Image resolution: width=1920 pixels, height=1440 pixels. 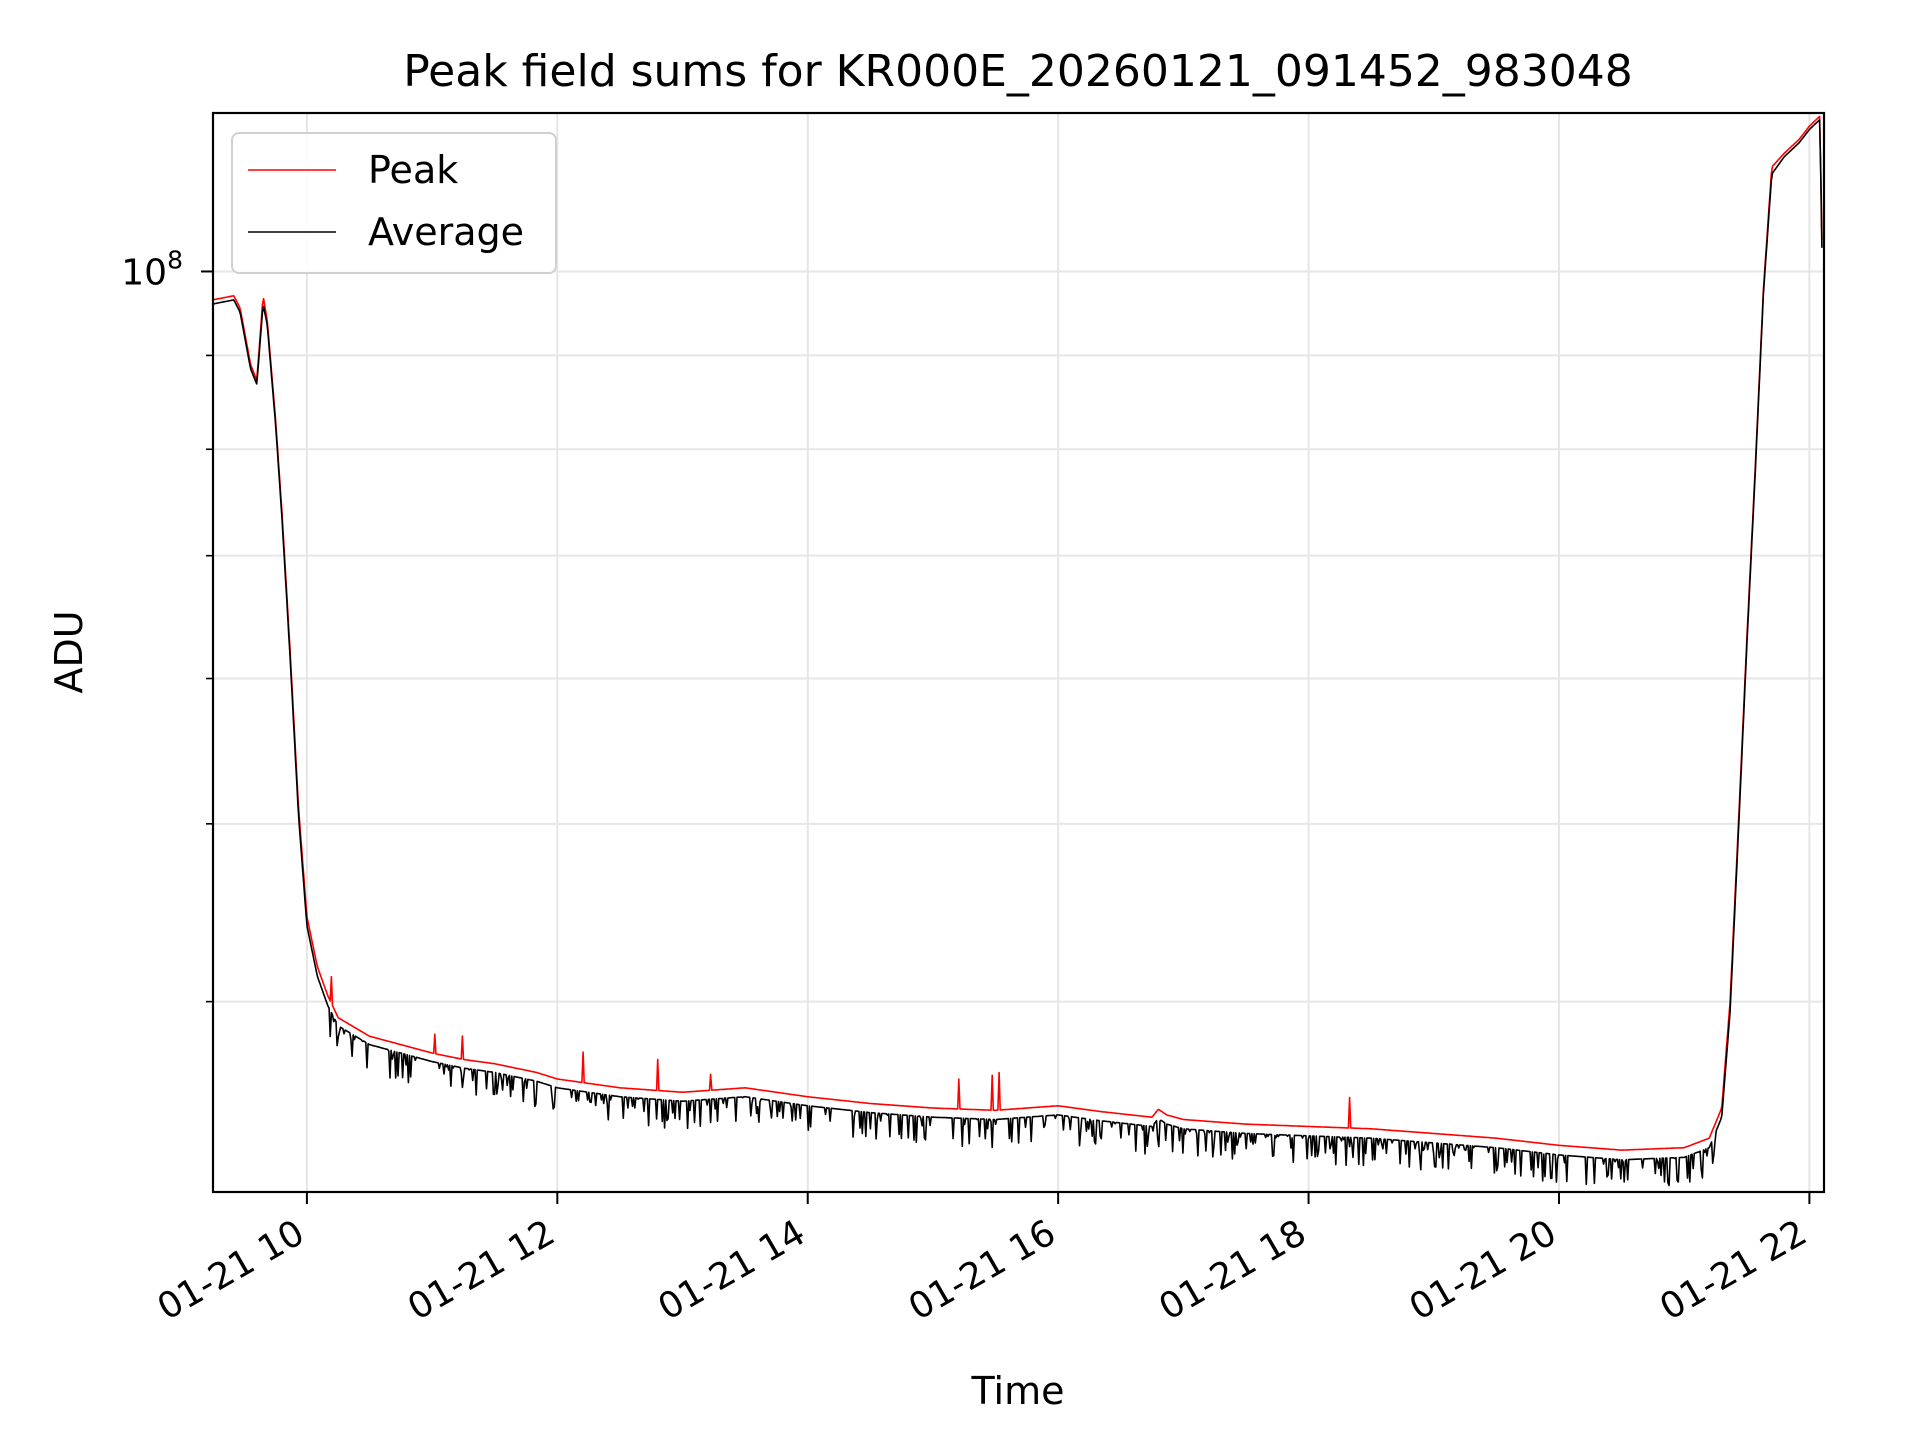 I want to click on x-axis-label: Time, so click(x=1018, y=1391).